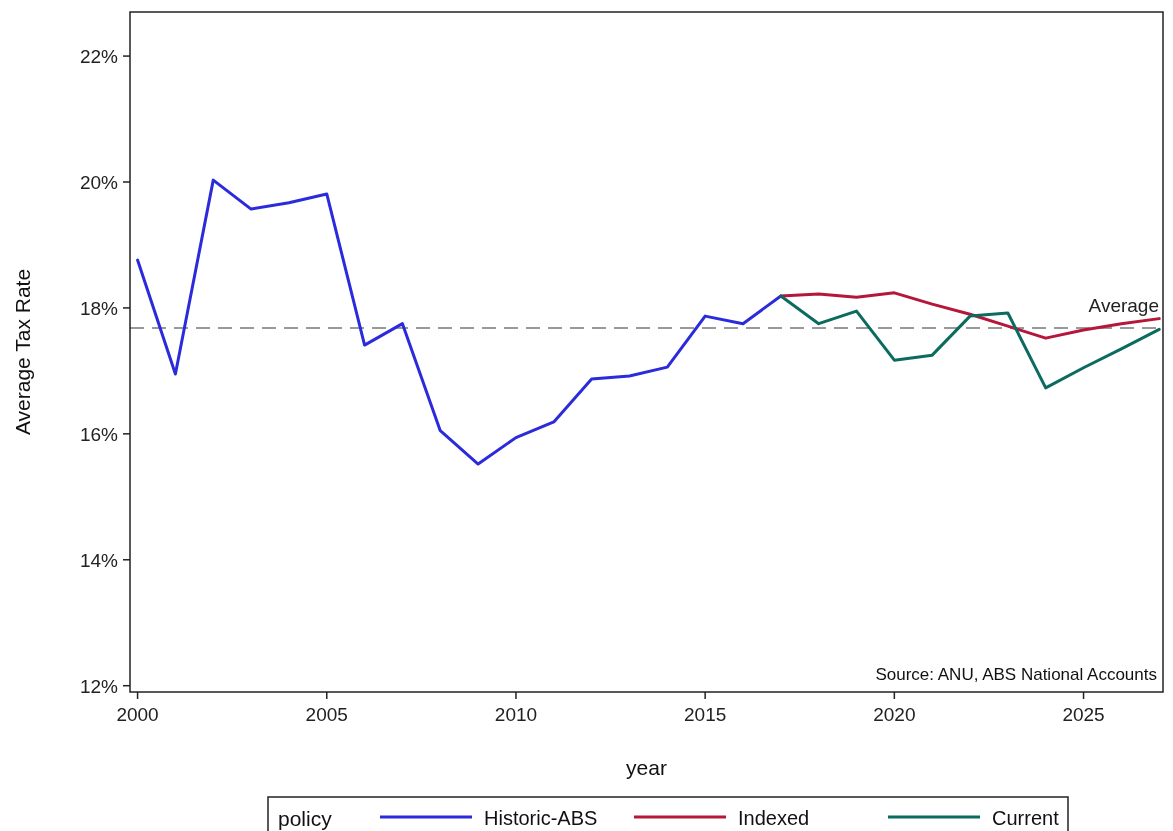  I want to click on y-tick-label: 20%, so click(99, 182).